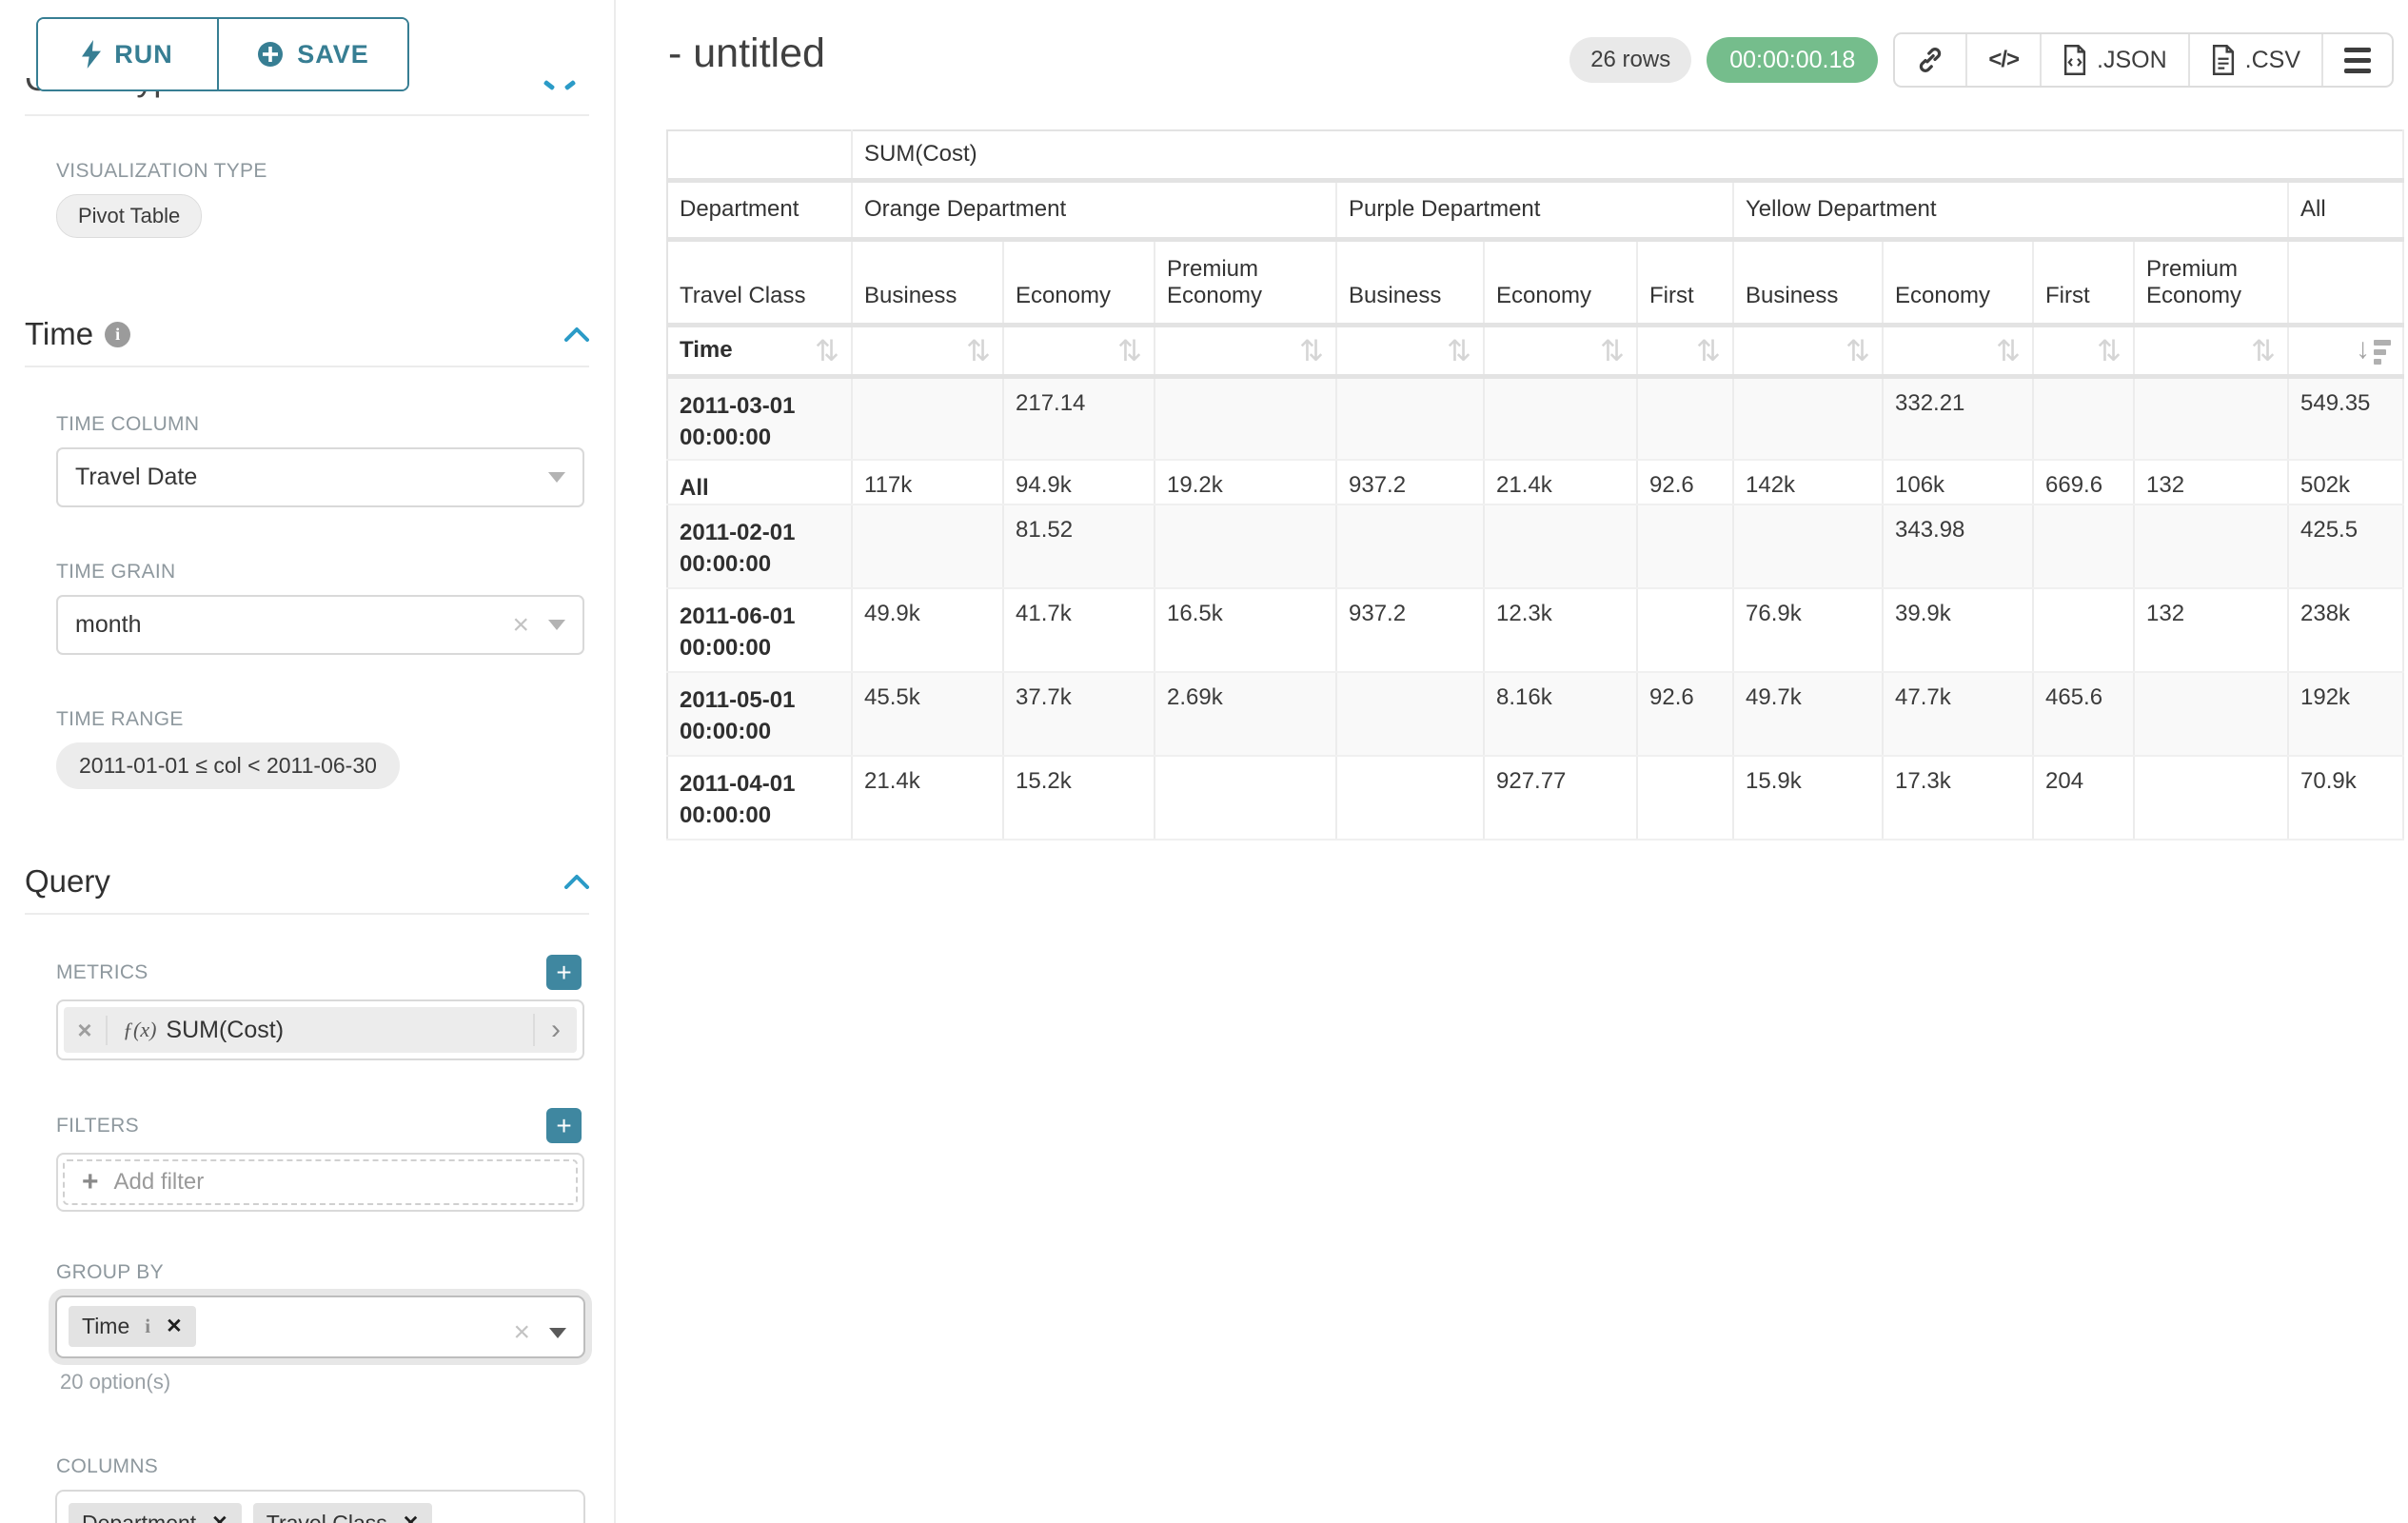 This screenshot has height=1523, width=2408. Describe the element at coordinates (129, 216) in the screenshot. I see `viz-type-pill: Pivot Table` at that location.